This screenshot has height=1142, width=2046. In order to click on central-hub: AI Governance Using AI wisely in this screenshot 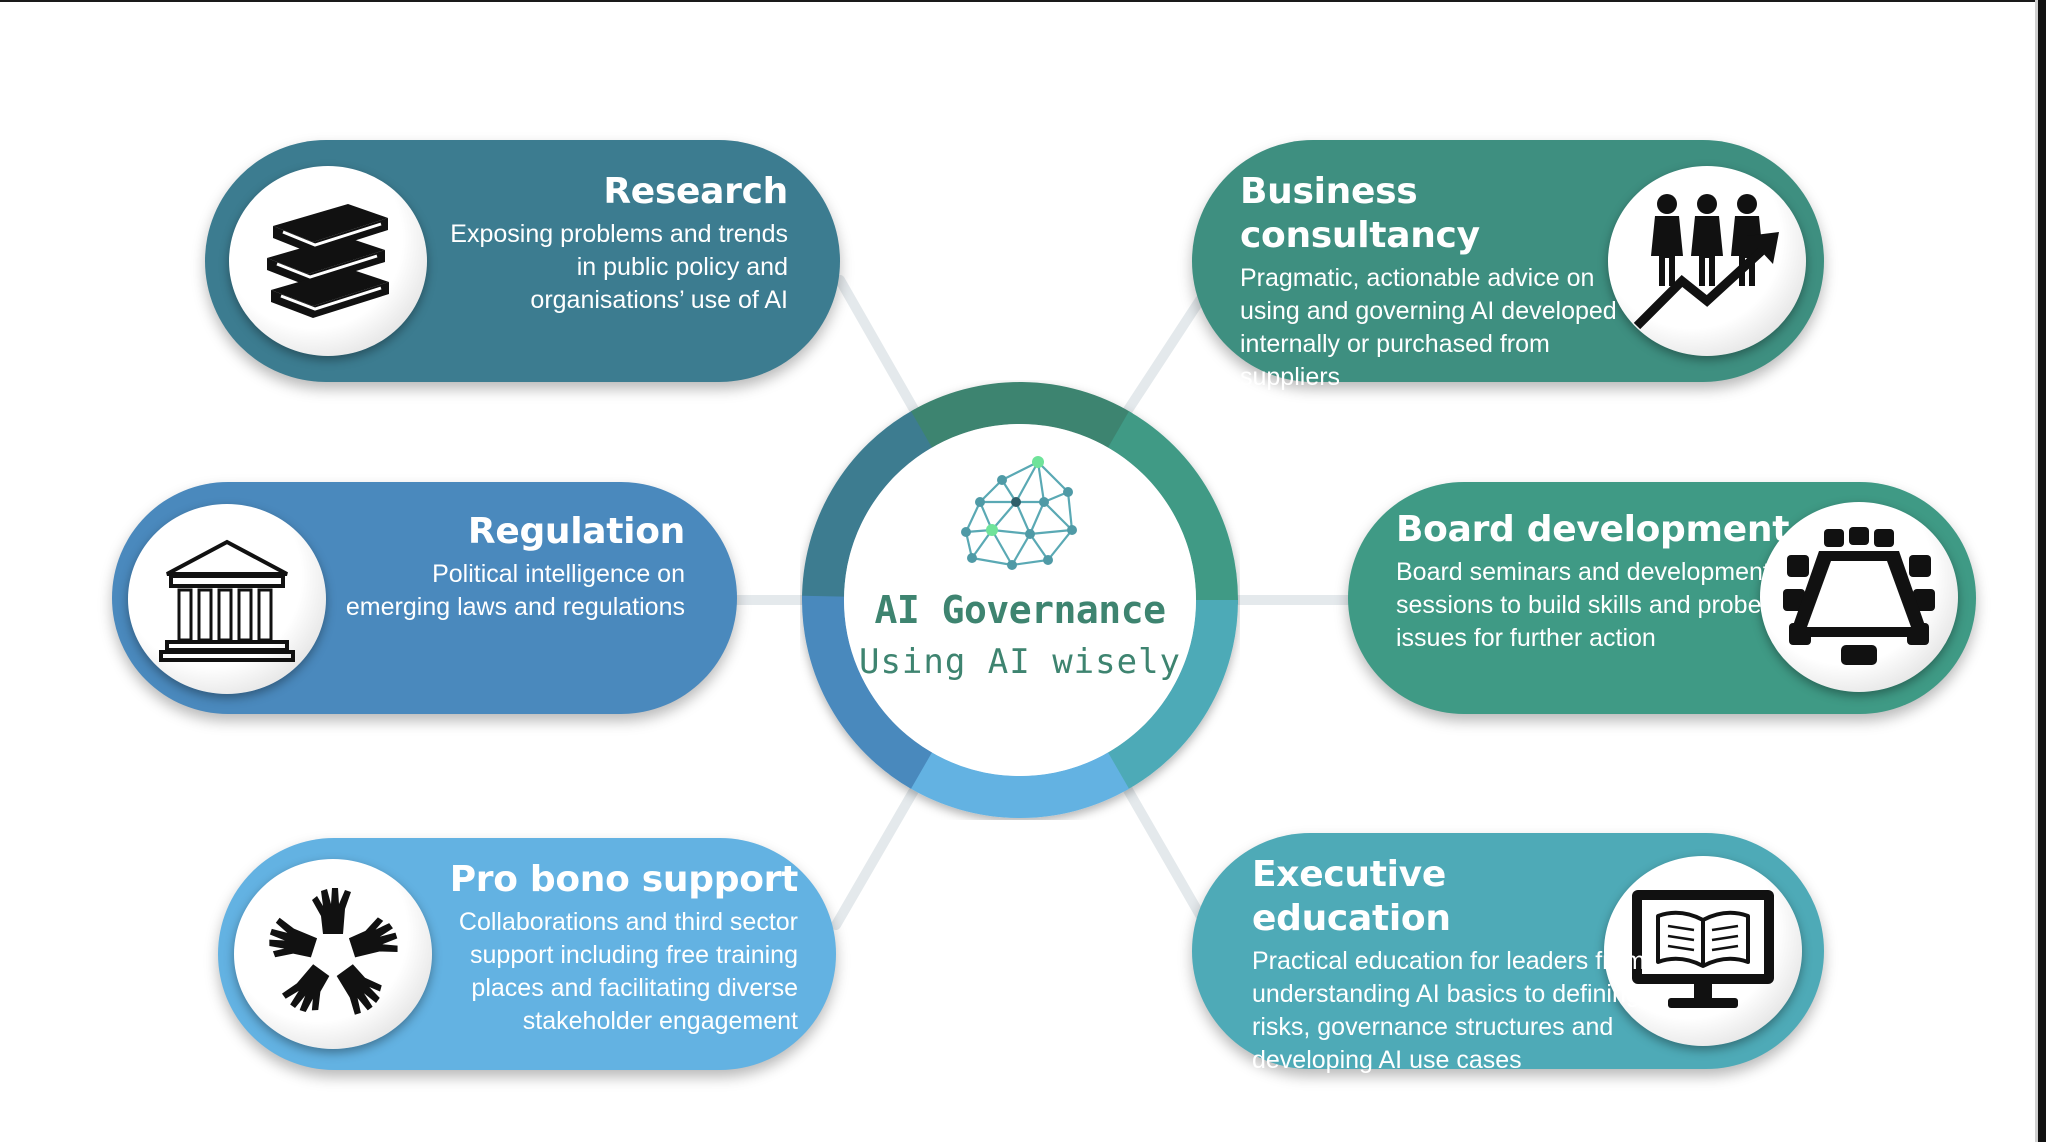, I will do `click(1020, 600)`.